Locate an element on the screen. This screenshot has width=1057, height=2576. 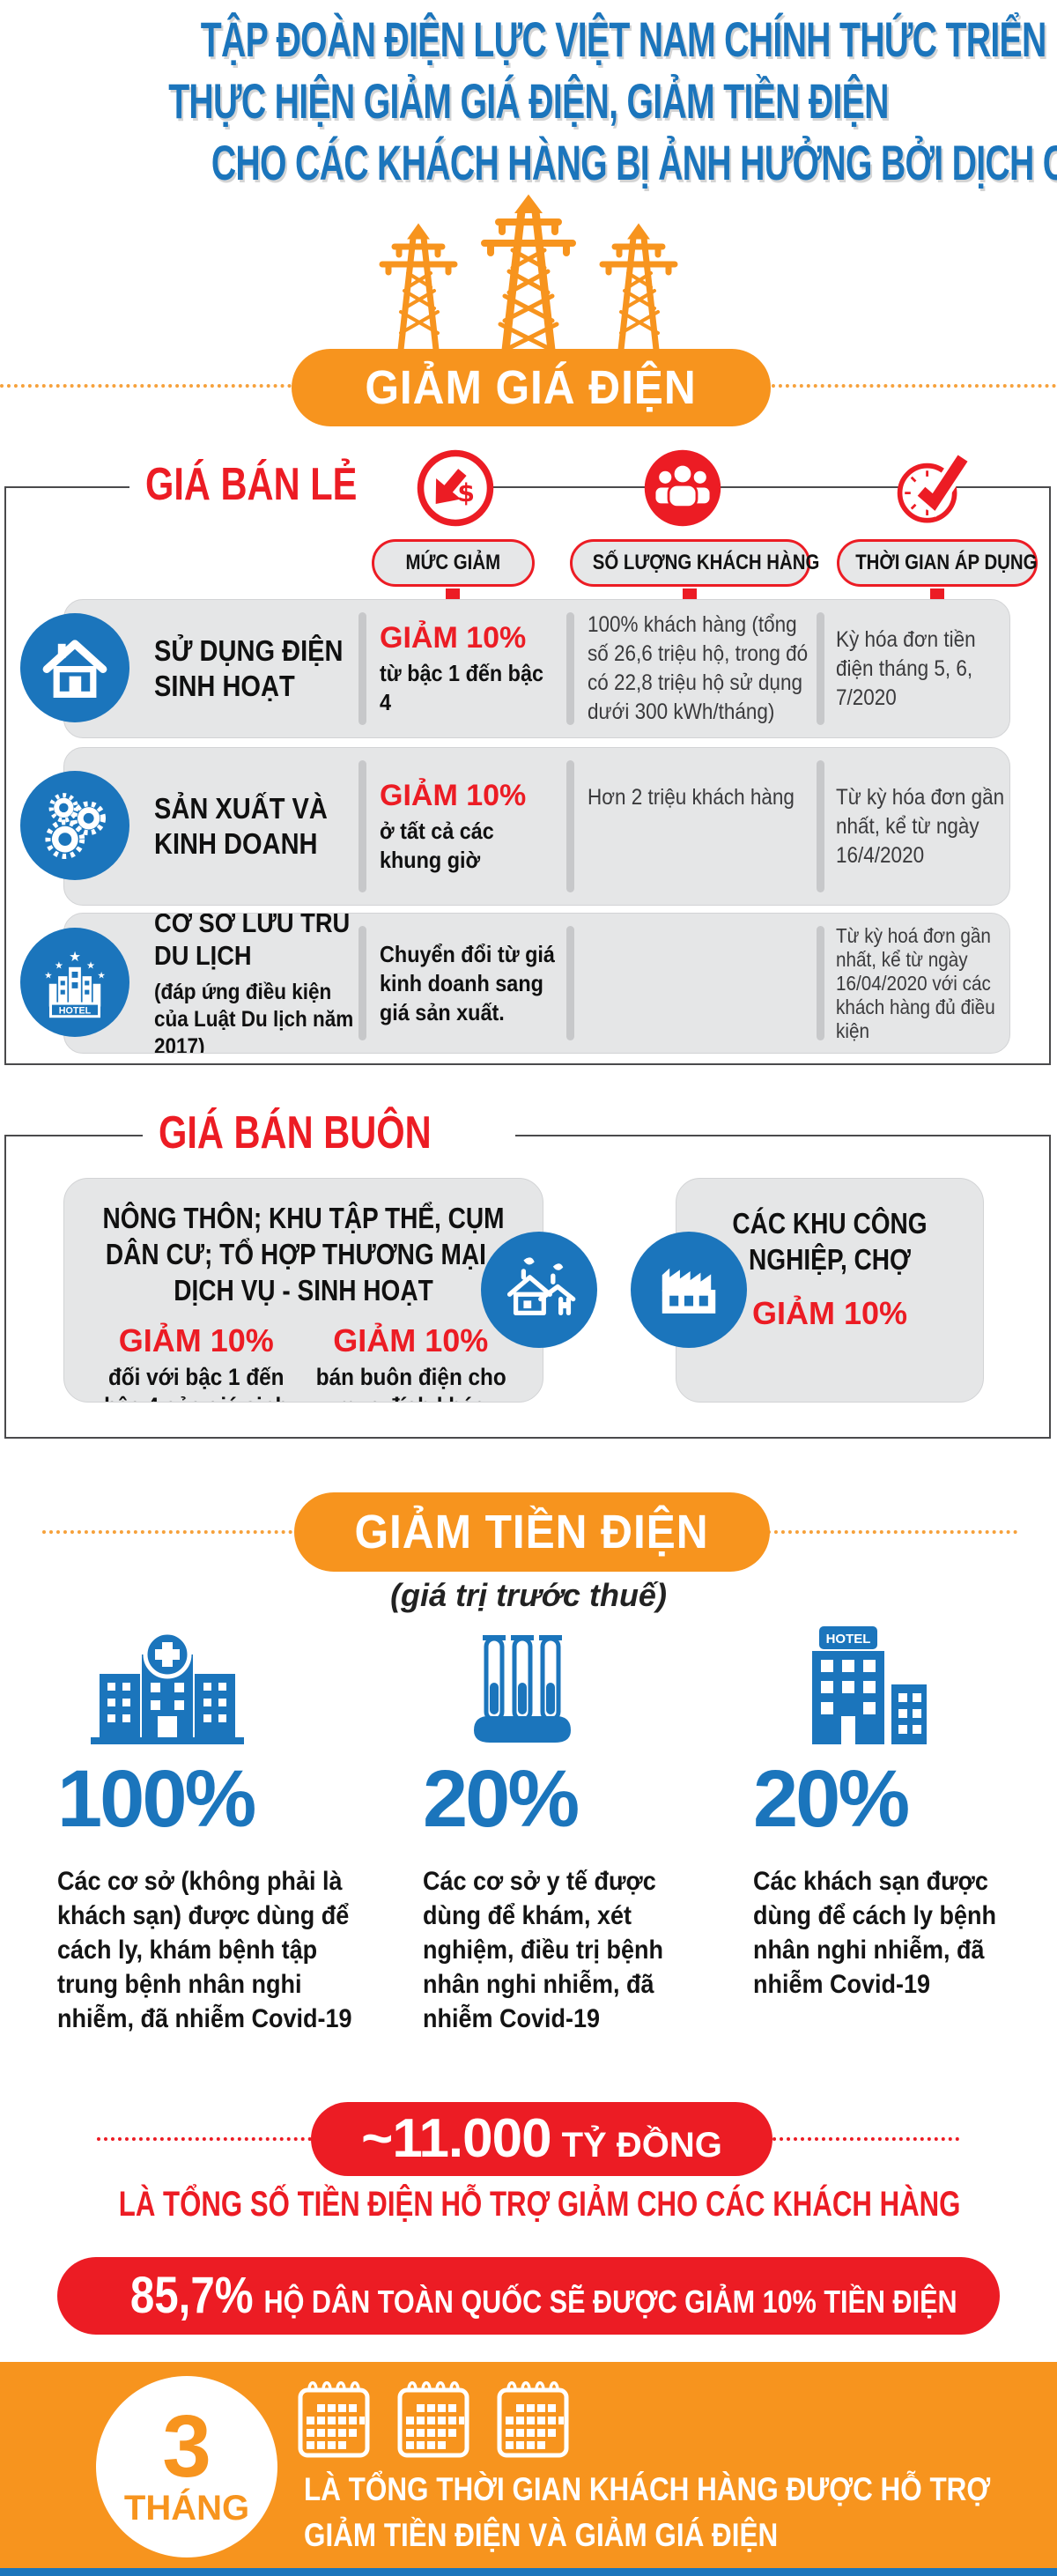
row-customers-cell is located at coordinates (698, 984).